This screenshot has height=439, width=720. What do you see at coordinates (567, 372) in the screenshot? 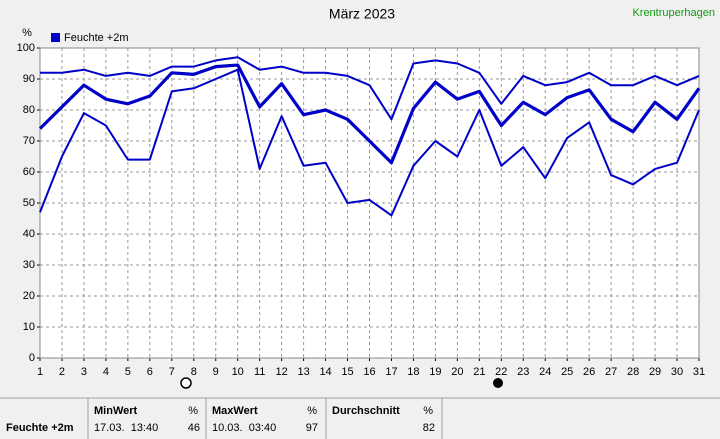
I see `x-tick-label: 25` at bounding box center [567, 372].